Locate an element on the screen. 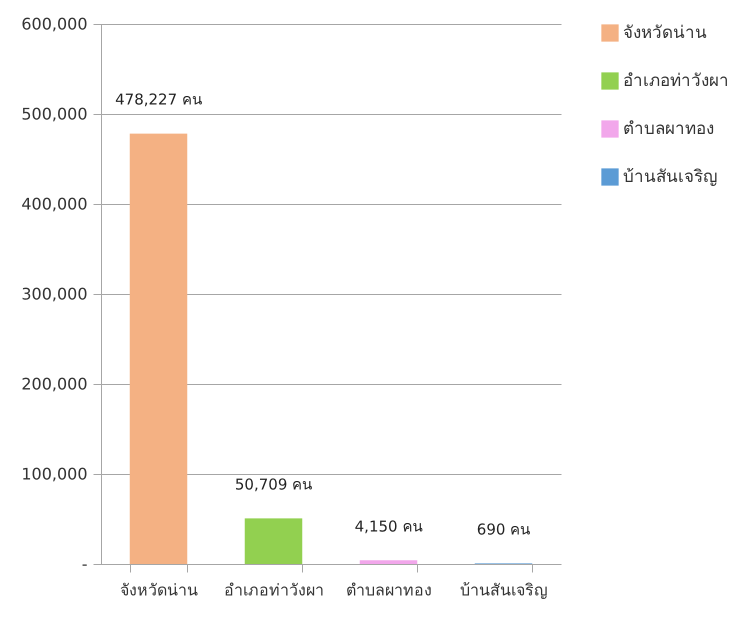 The width and height of the screenshot is (756, 623). y-tick-label: 100,000 is located at coordinates (54, 474).